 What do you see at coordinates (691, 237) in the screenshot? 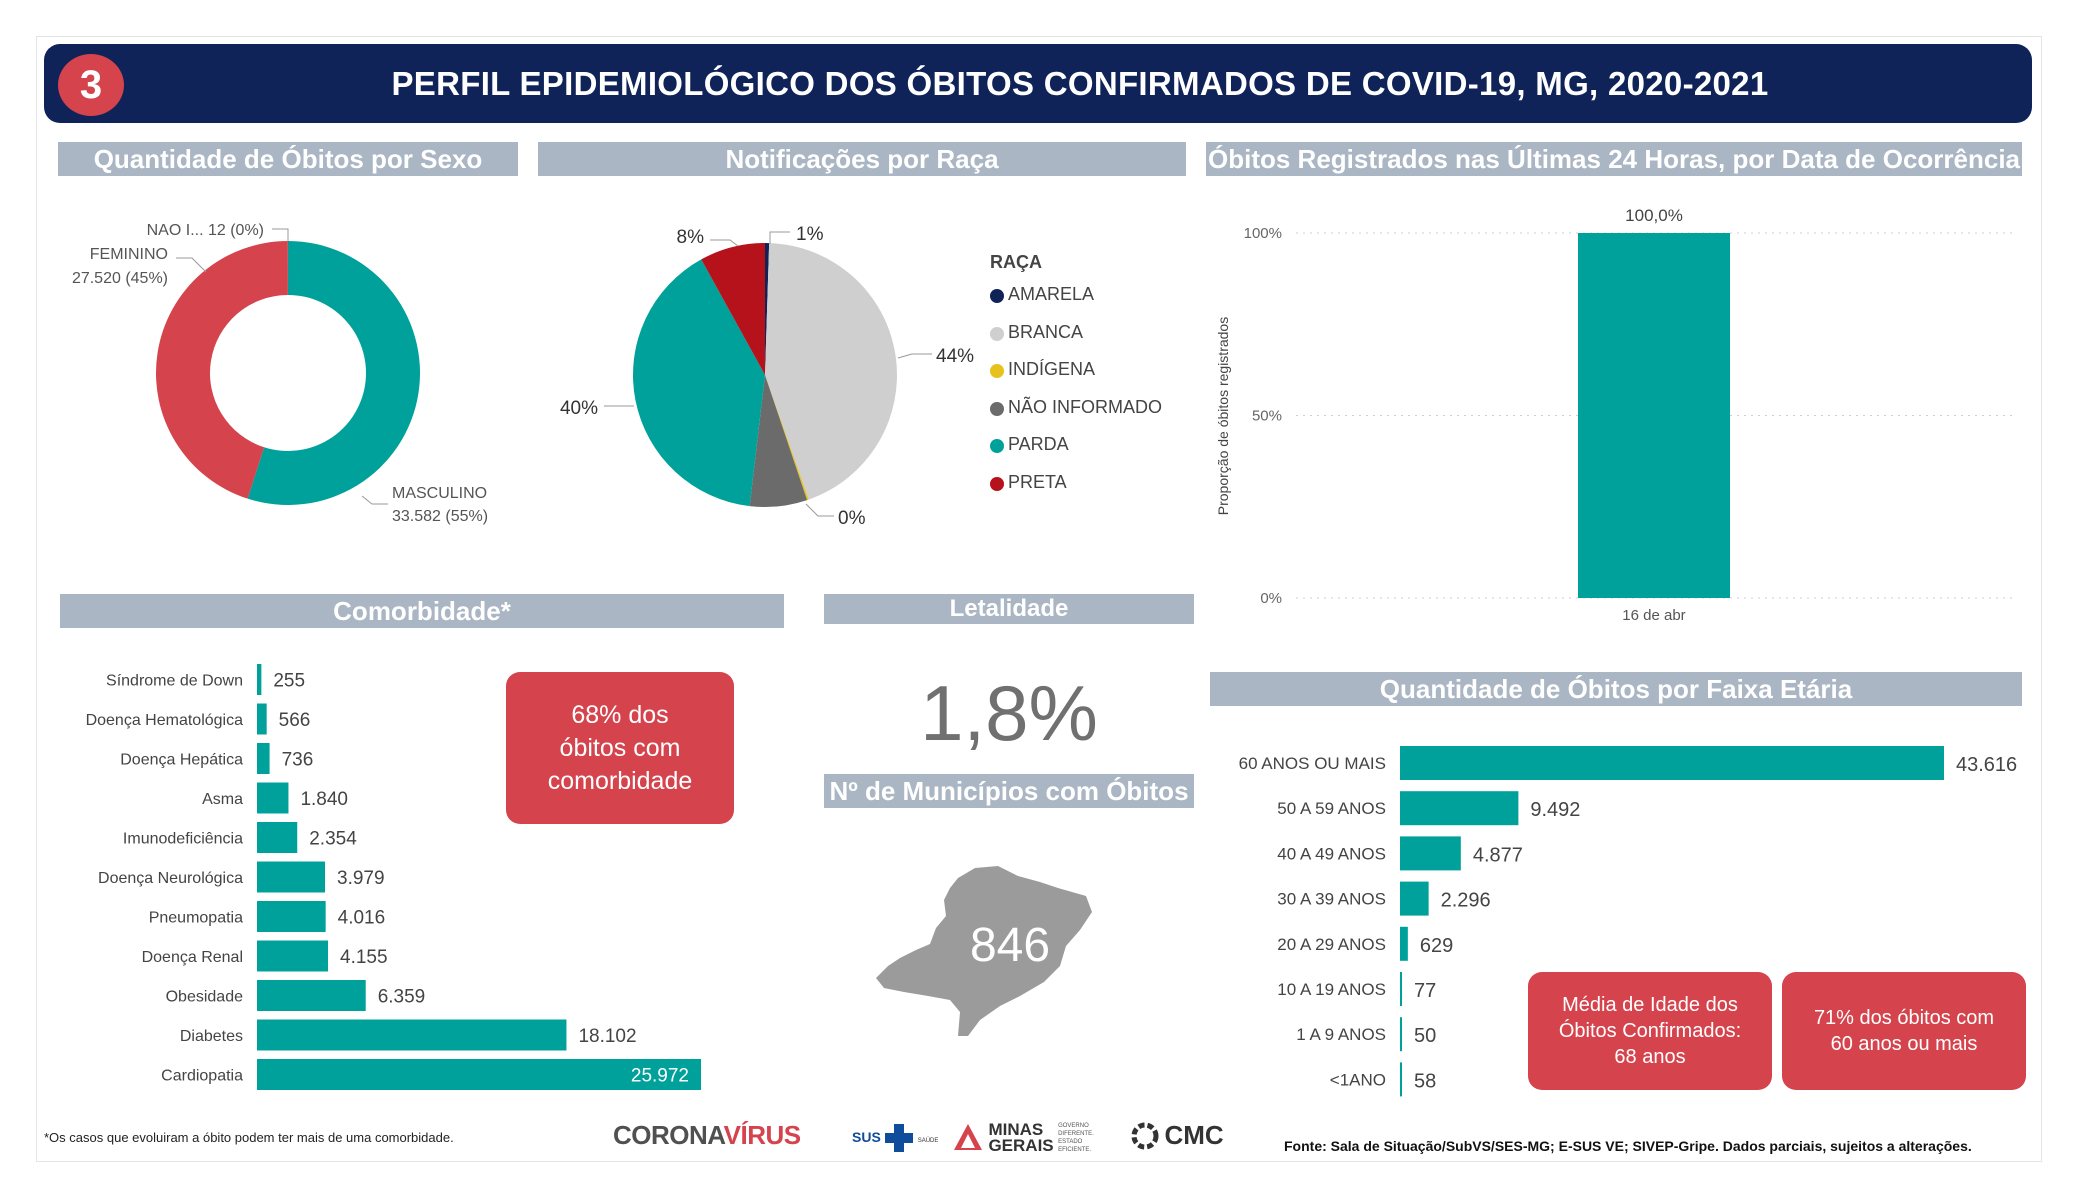
I see `raca-pct-5: 8%` at bounding box center [691, 237].